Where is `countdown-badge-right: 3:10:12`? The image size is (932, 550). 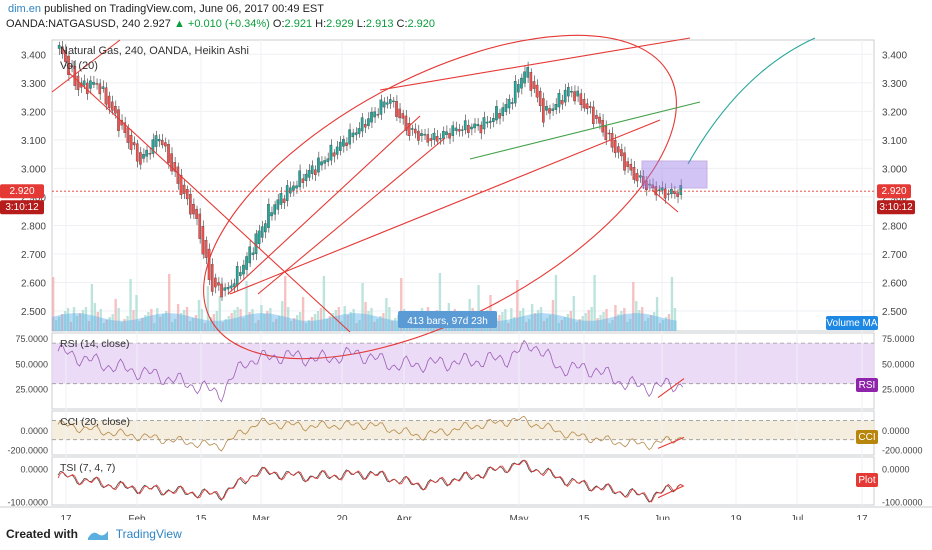 countdown-badge-right: 3:10:12 is located at coordinates (896, 207).